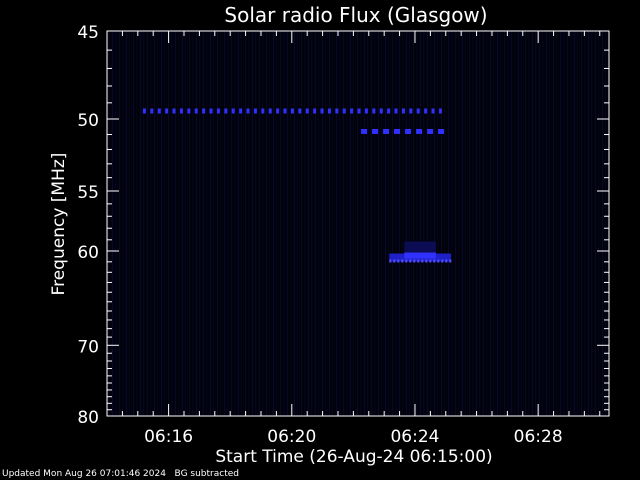 The height and width of the screenshot is (480, 640). Describe the element at coordinates (88, 347) in the screenshot. I see `y-tick-label: 70` at that location.